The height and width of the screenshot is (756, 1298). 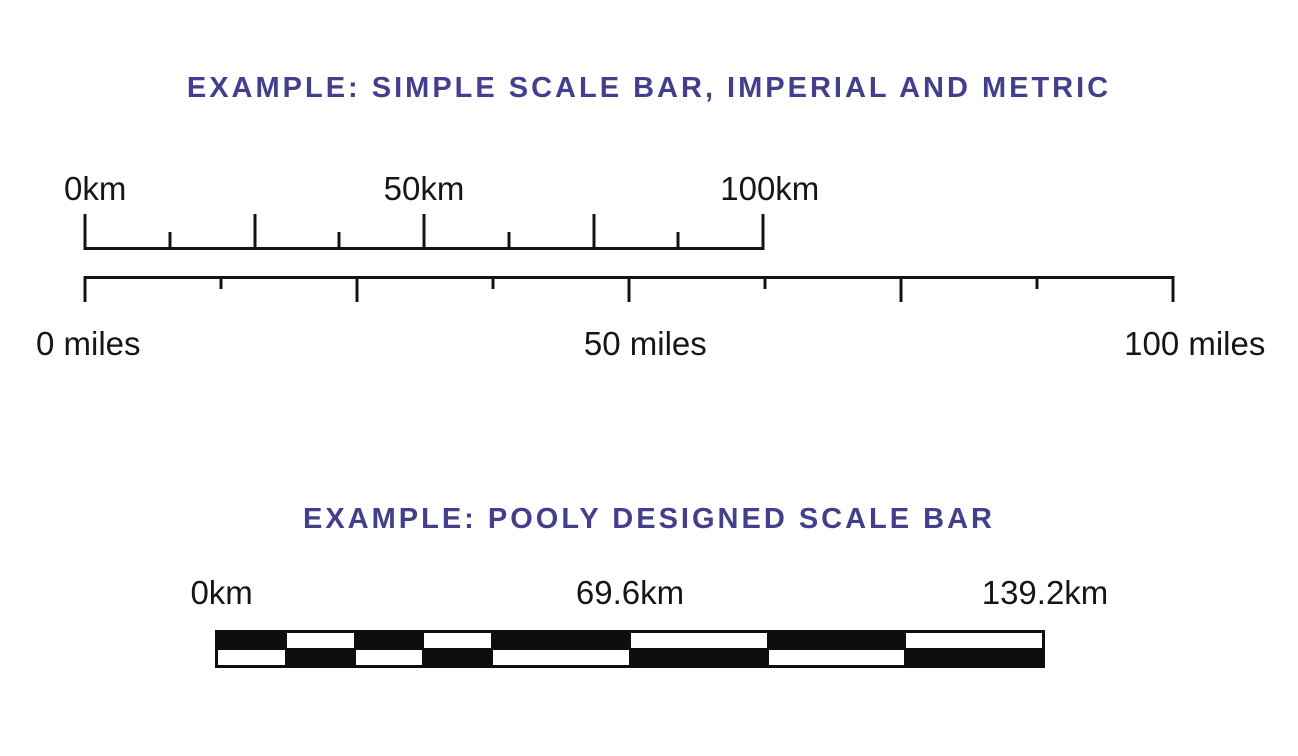 What do you see at coordinates (649, 519) in the screenshot?
I see `poor-scale-bar-title: EXAMPLE: POOLY DESIGNED SCALE BAR` at bounding box center [649, 519].